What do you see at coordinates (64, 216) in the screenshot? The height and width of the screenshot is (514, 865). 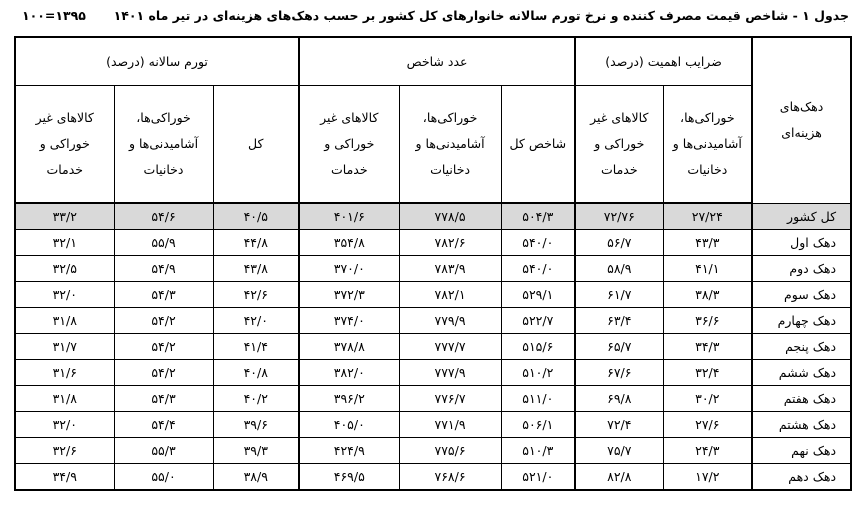 I see `table-cell: ۳۳/۲` at bounding box center [64, 216].